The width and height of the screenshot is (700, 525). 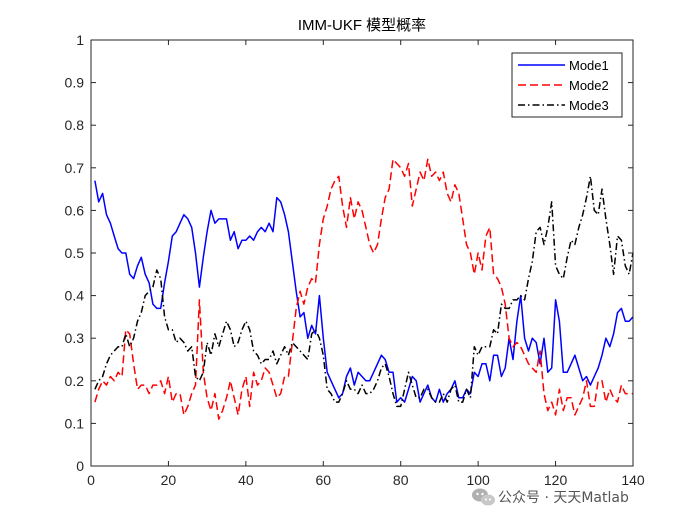 What do you see at coordinates (75, 125) in the screenshot?
I see `y-tick-label: 0.8` at bounding box center [75, 125].